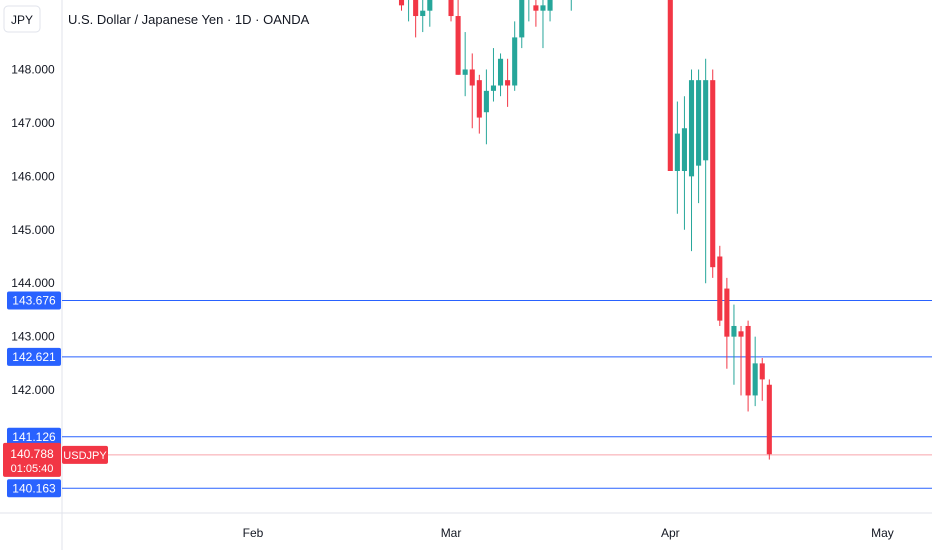 The width and height of the screenshot is (932, 550). I want to click on current-price-marker: 140.788 01:05:40 USDJPY, so click(467, 459).